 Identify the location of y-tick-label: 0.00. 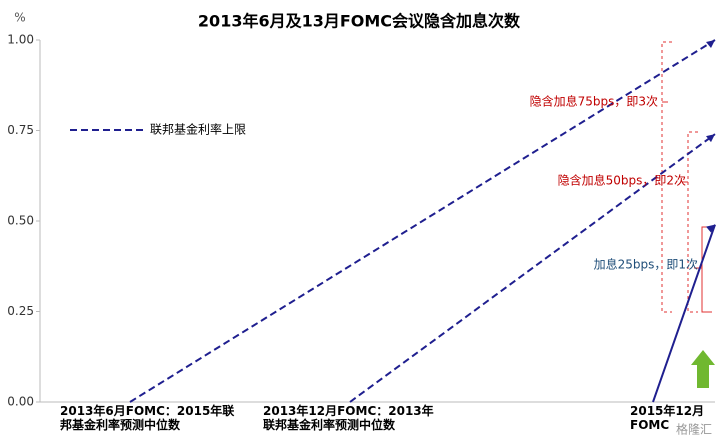
(20, 402).